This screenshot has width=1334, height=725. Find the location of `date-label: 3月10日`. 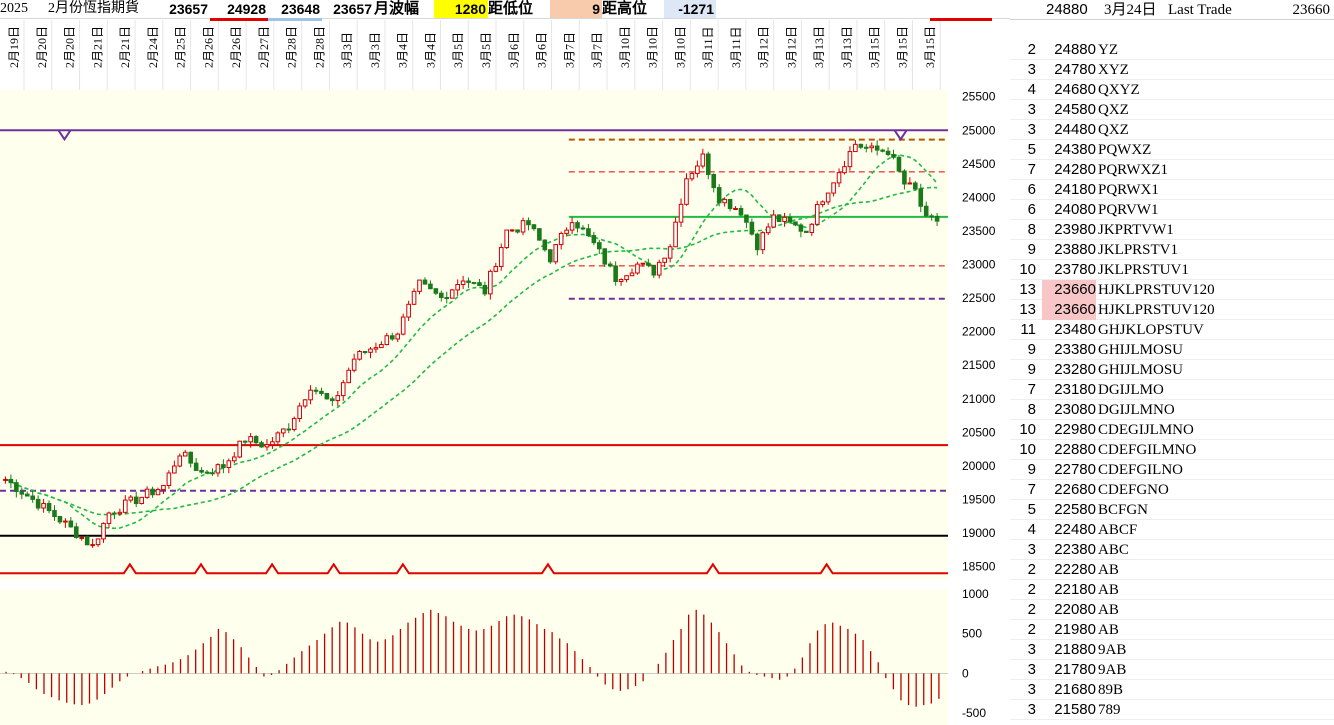

date-label: 3月10日 is located at coordinates (625, 47).